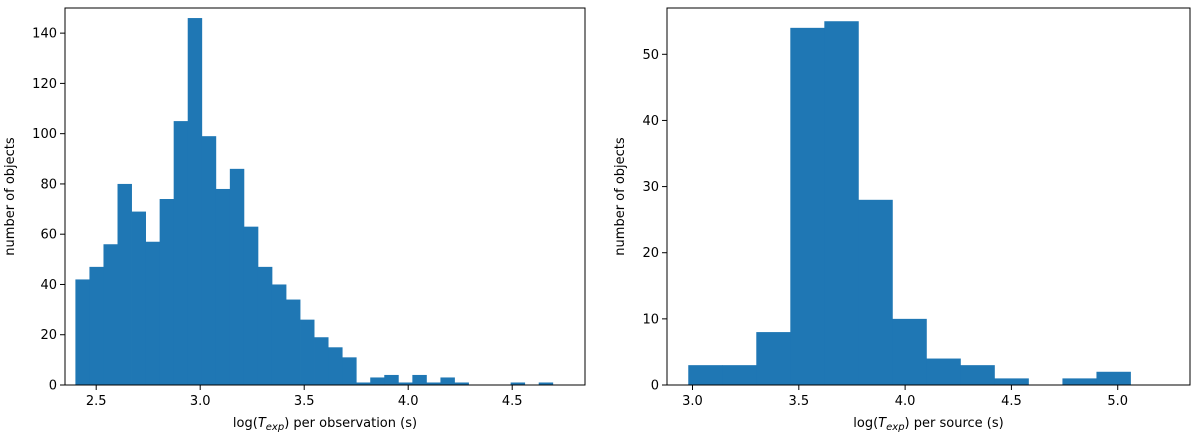 The image size is (1200, 435). Describe the element at coordinates (325, 424) in the screenshot. I see `x-axis-label: log(Texp) per observation (s)` at that location.